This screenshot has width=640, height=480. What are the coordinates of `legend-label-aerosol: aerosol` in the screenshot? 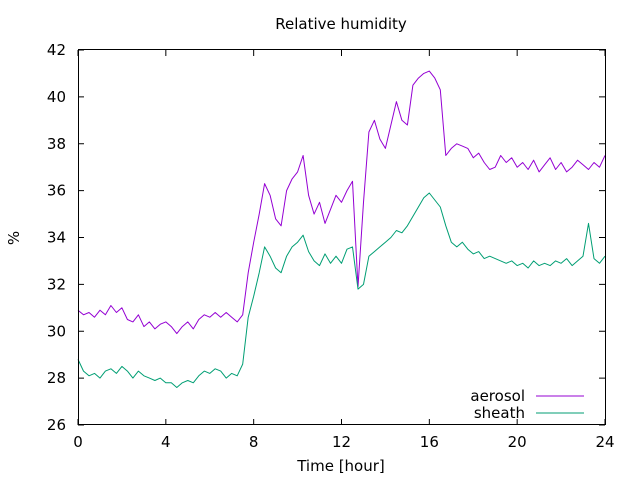 It's located at (497, 396).